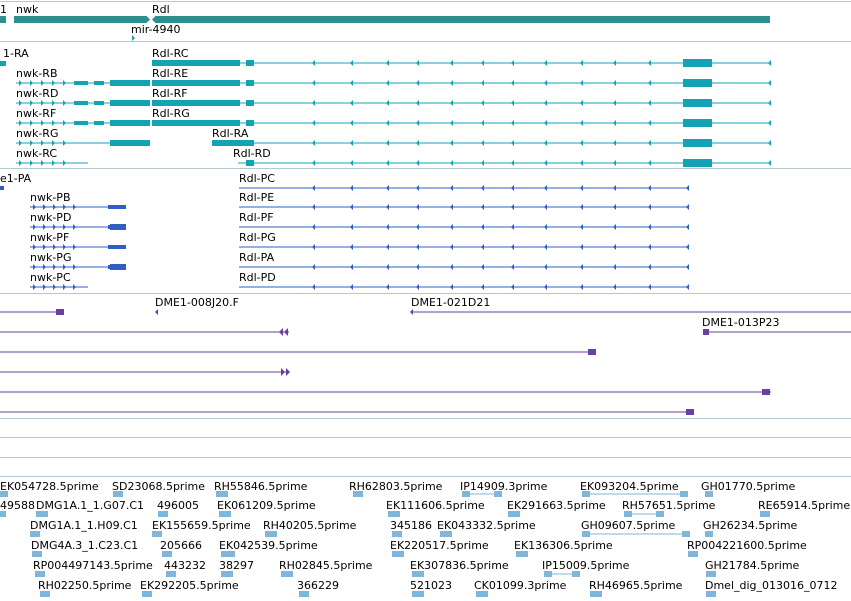 The width and height of the screenshot is (851, 601). Describe the element at coordinates (3, 9) in the screenshot. I see `gene-label: 1` at that location.